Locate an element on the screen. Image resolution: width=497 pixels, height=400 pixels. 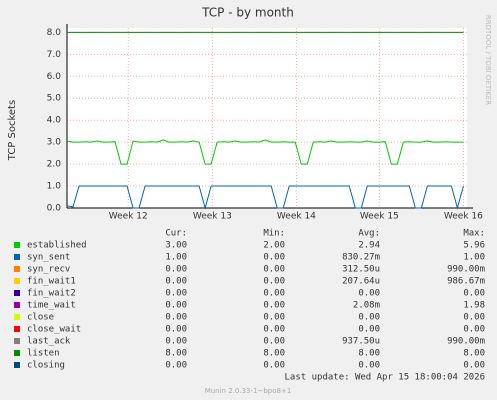
legend-header: Cur: is located at coordinates (176, 234).